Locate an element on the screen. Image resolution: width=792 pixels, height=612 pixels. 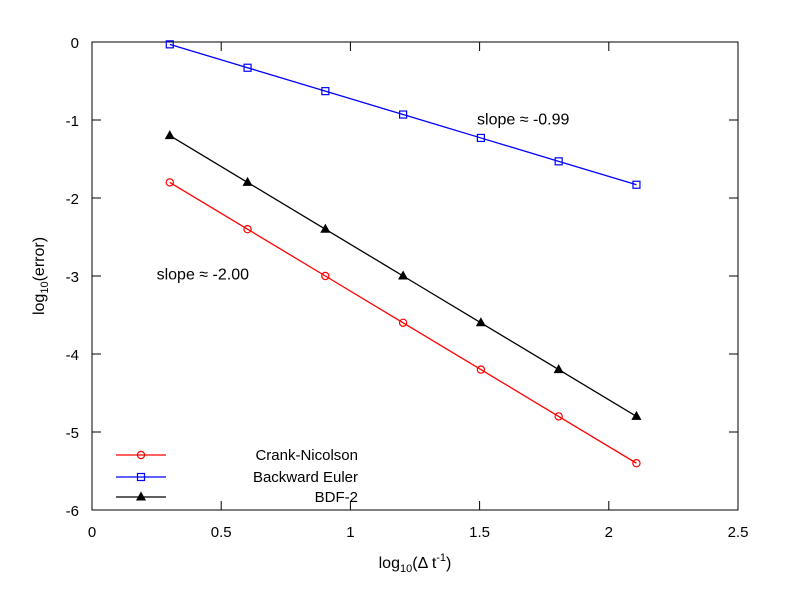
series-backward-euler is located at coordinates (403, 114).